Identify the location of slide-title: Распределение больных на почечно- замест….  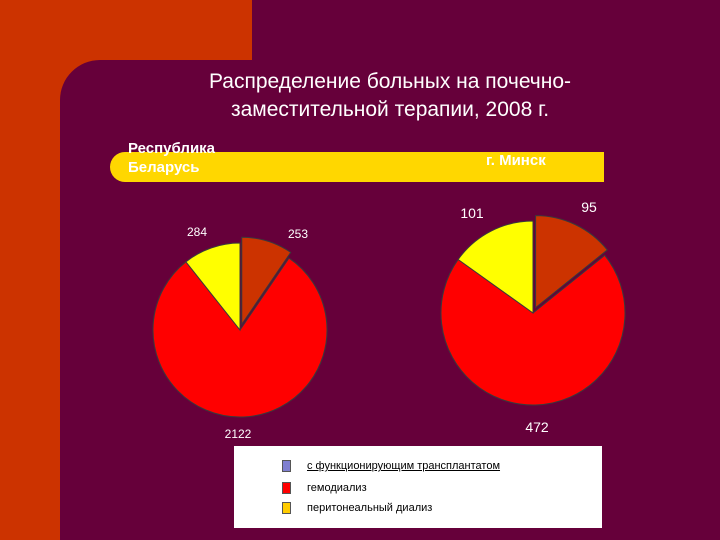
(390, 96).